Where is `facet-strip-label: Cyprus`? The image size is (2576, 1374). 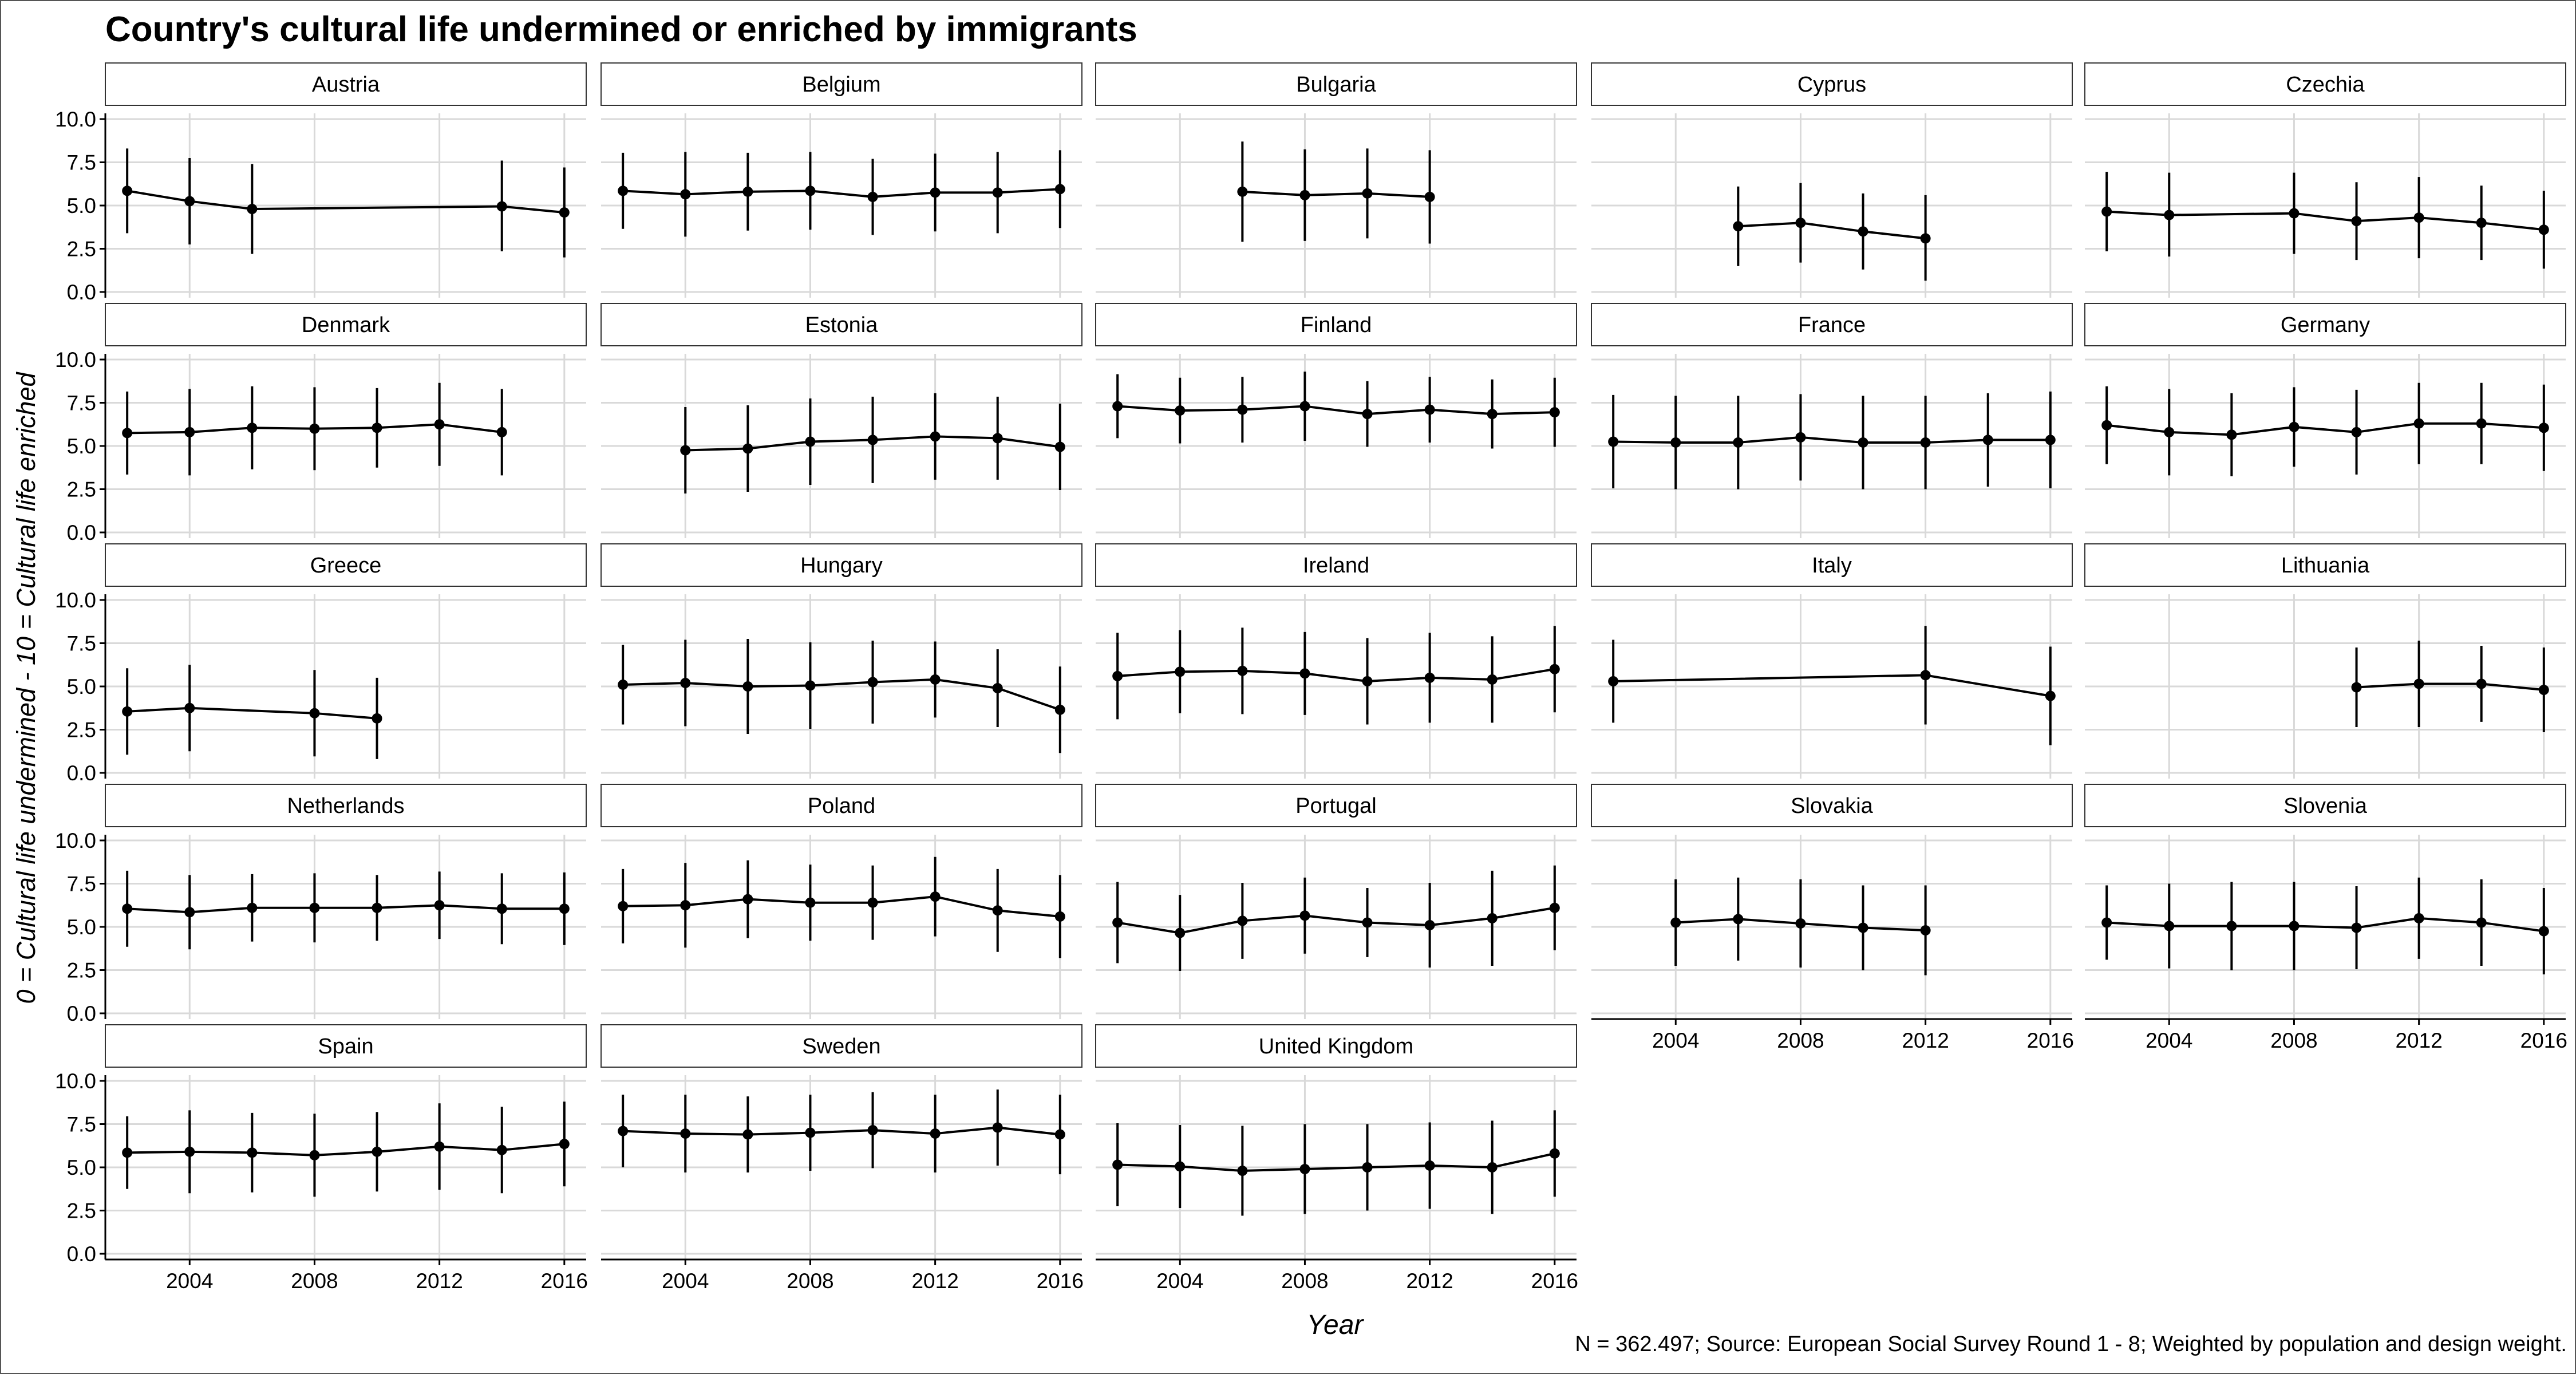
facet-strip-label: Cyprus is located at coordinates (1831, 85).